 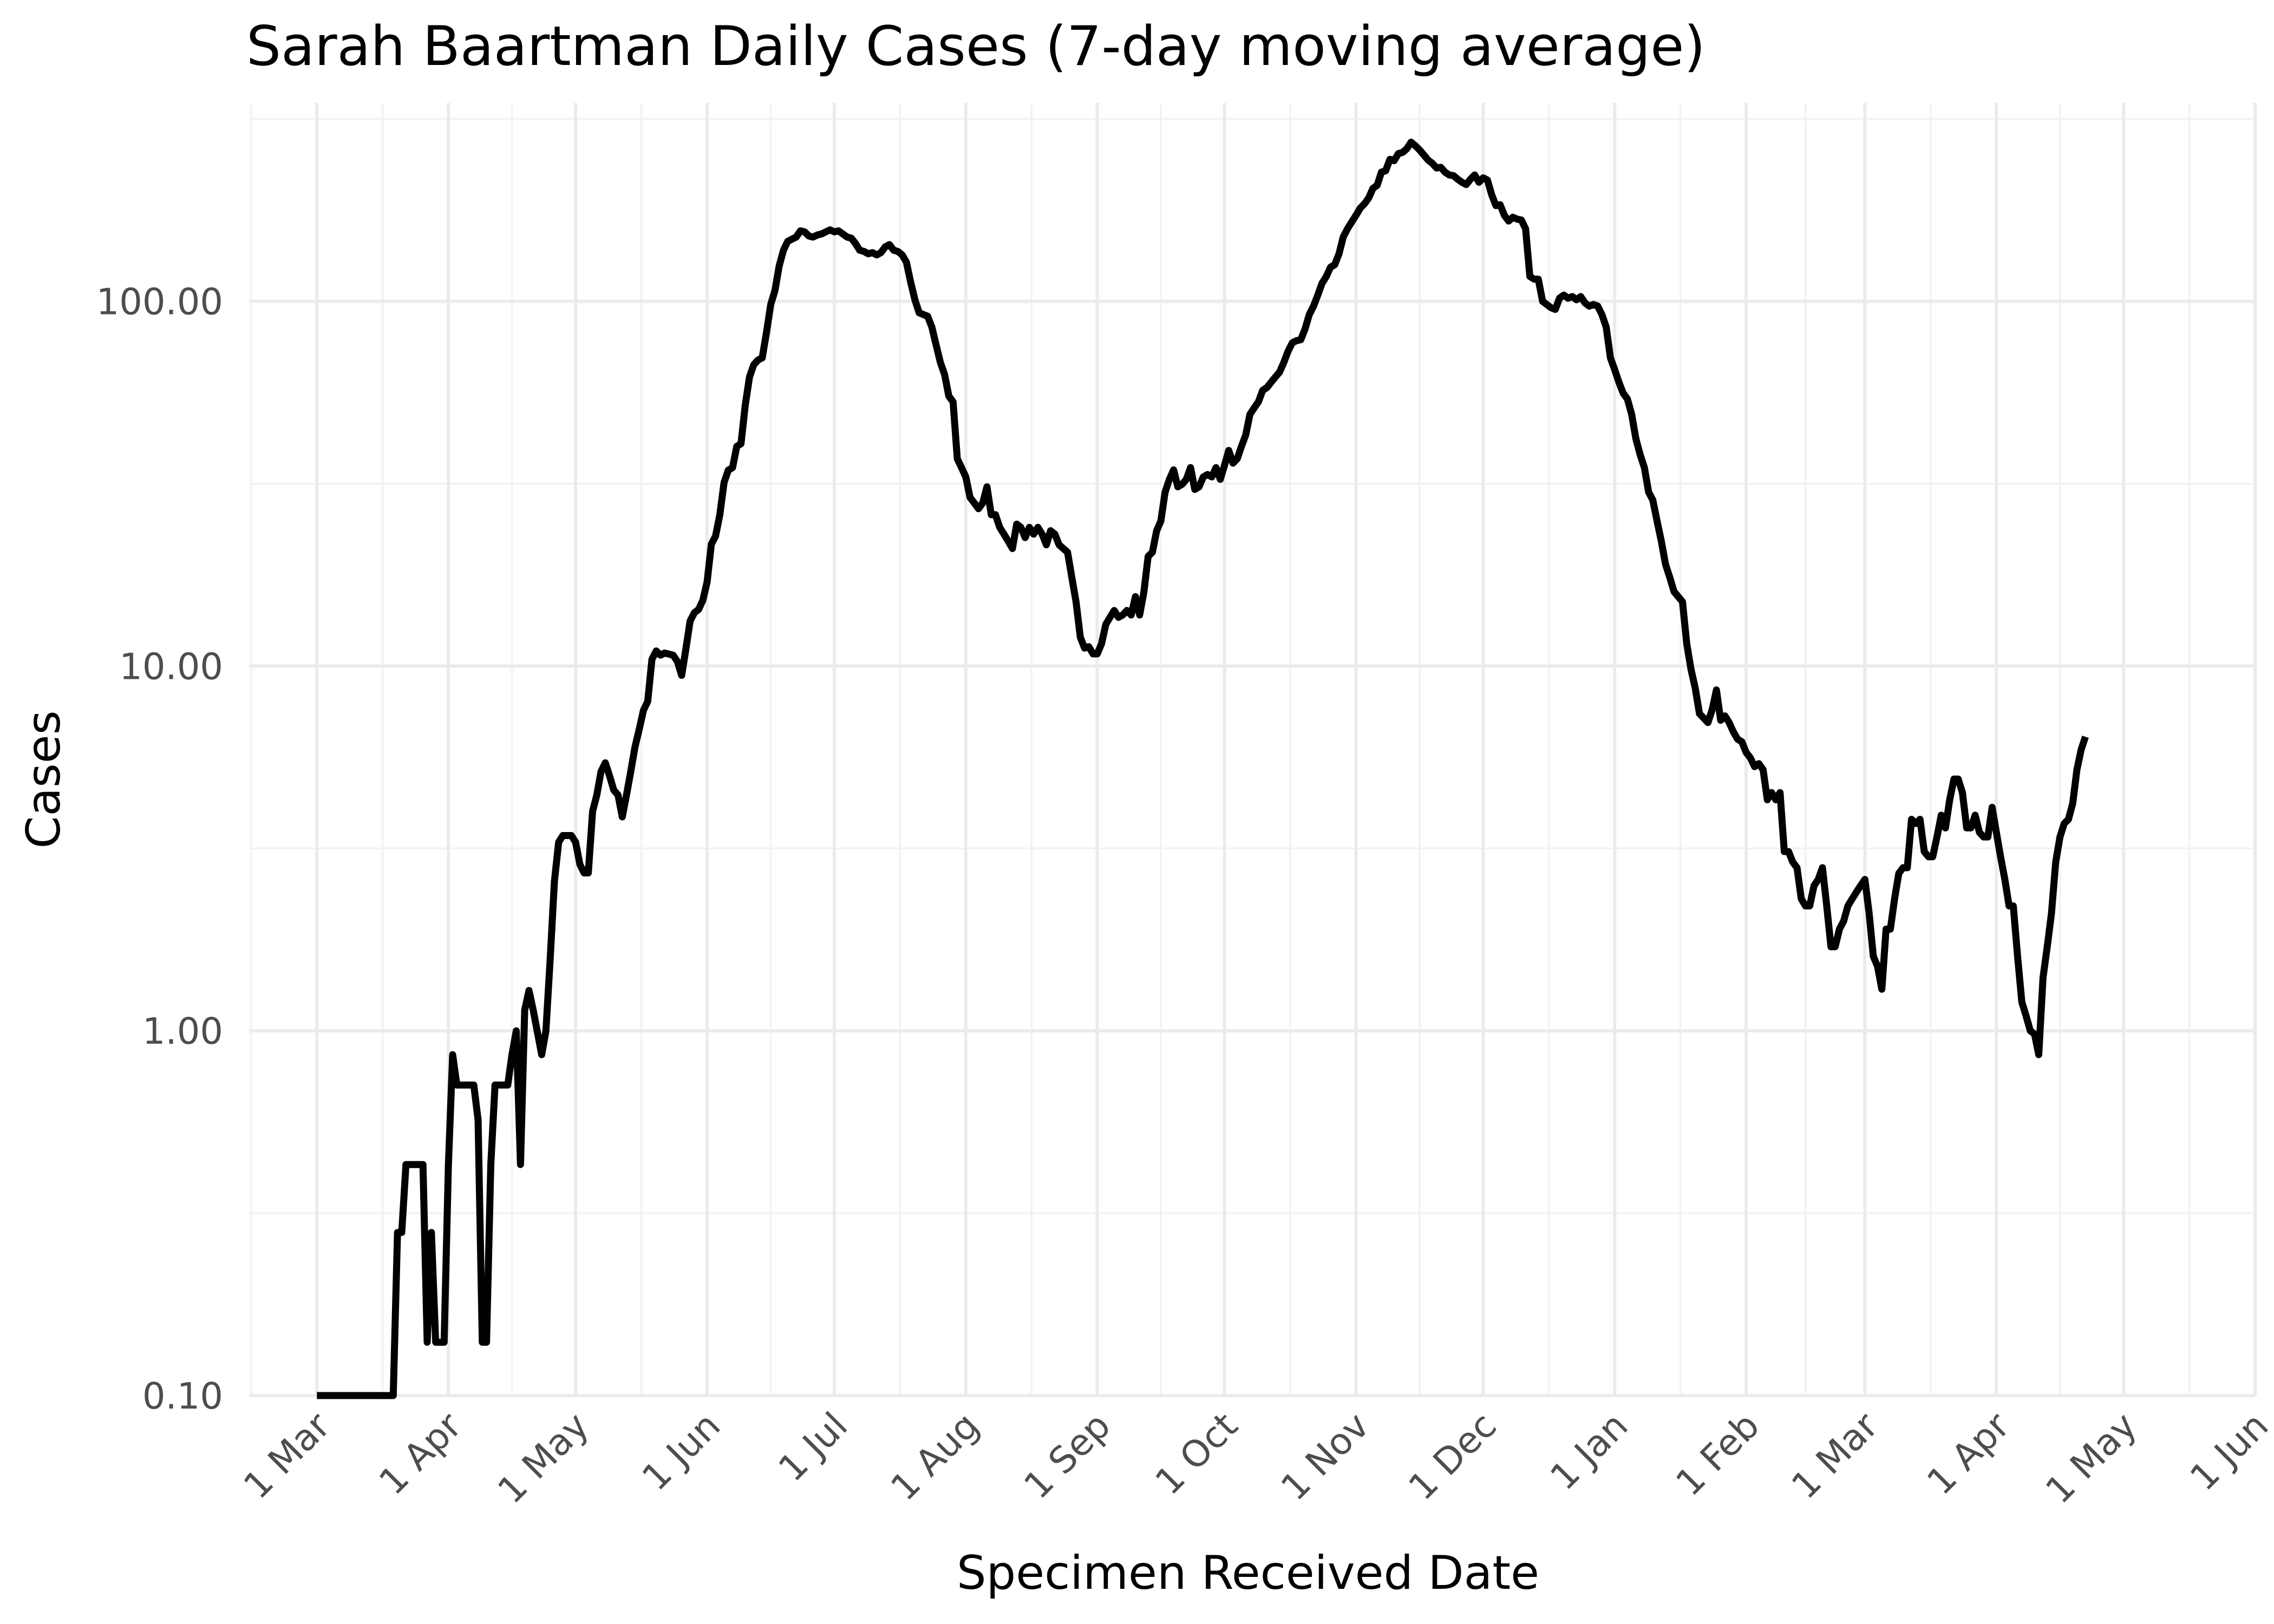 I want to click on y-tick-label: 100.00, so click(x=160, y=302).